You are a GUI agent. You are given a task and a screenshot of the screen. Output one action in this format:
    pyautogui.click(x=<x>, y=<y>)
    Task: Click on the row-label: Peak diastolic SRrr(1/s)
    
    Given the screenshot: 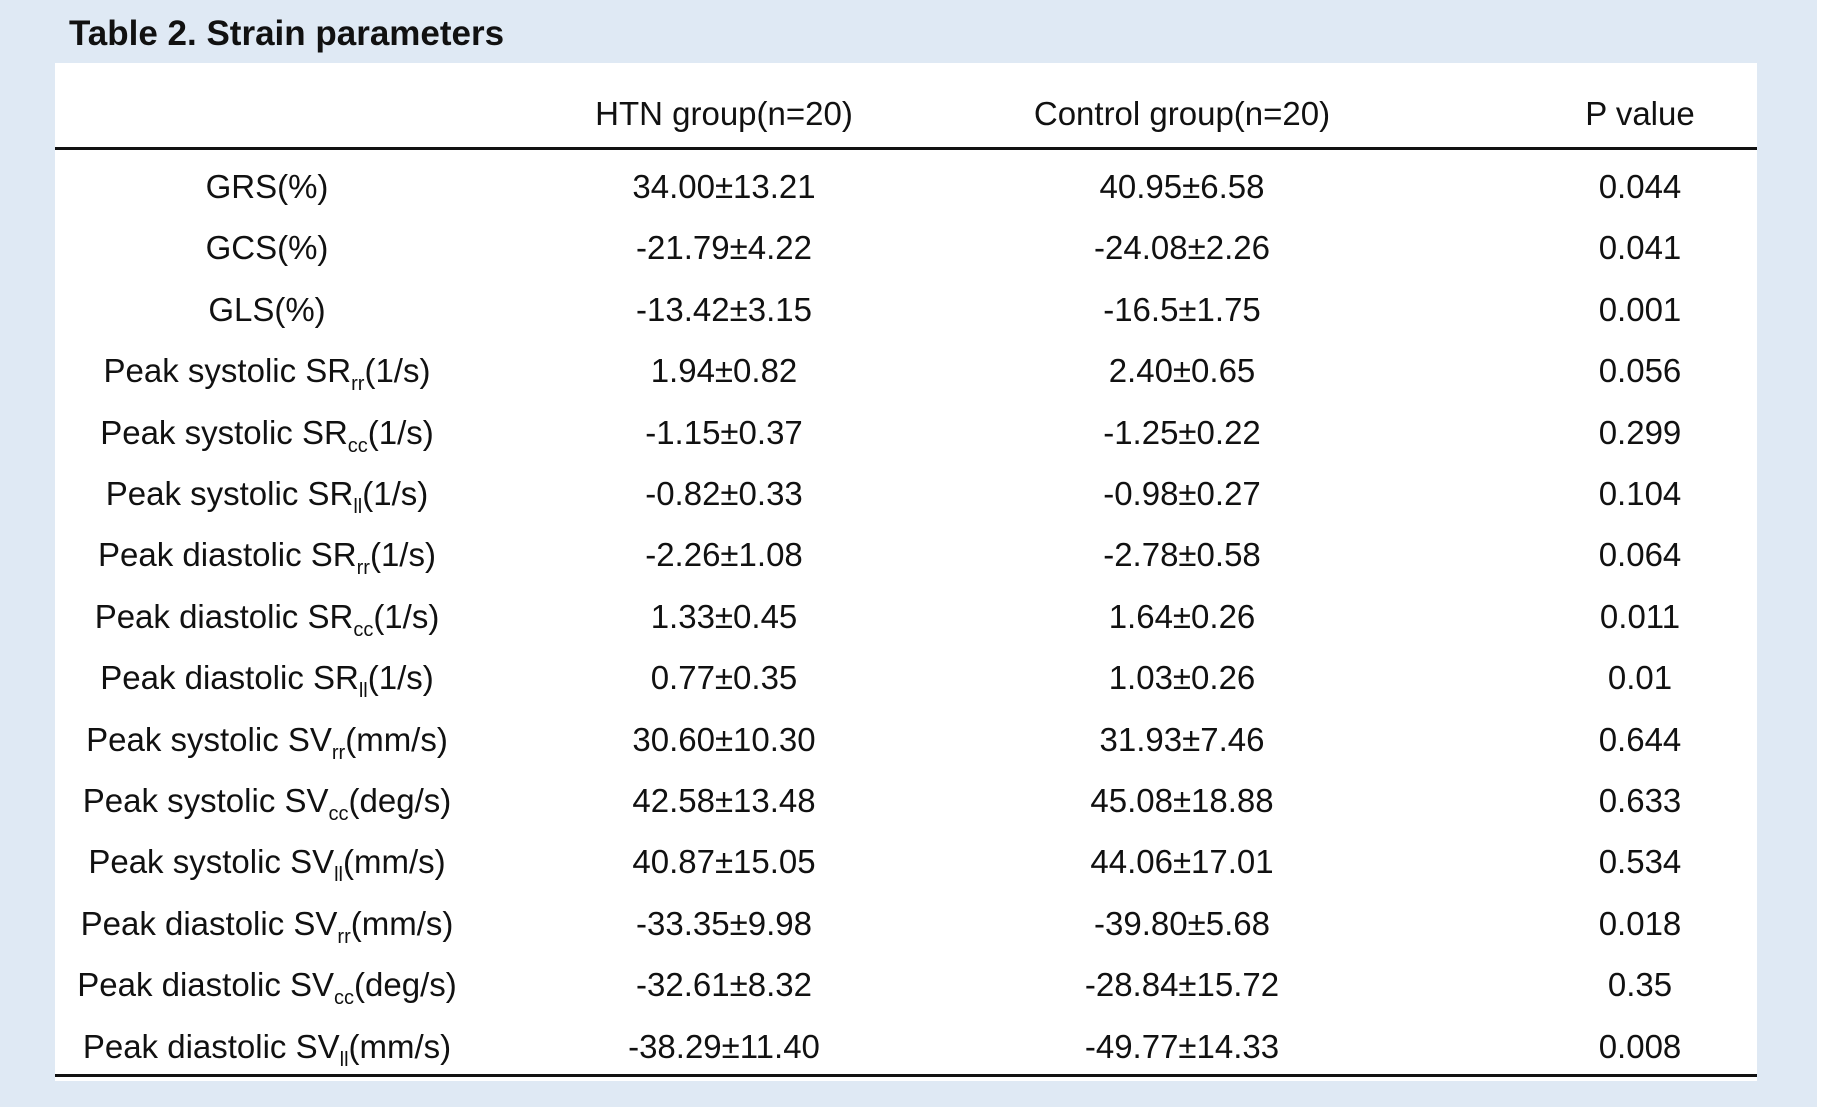 What is the action you would take?
    pyautogui.click(x=267, y=556)
    